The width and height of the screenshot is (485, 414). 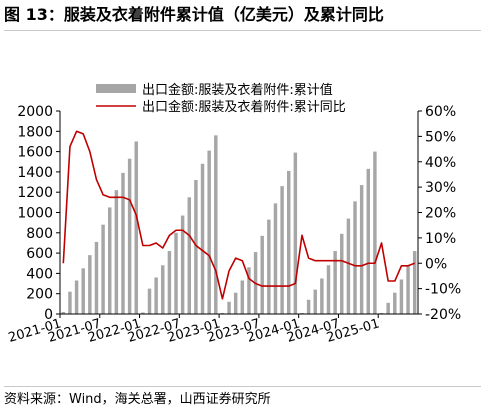 I want to click on y-left-tick-label: 800, so click(x=39, y=234).